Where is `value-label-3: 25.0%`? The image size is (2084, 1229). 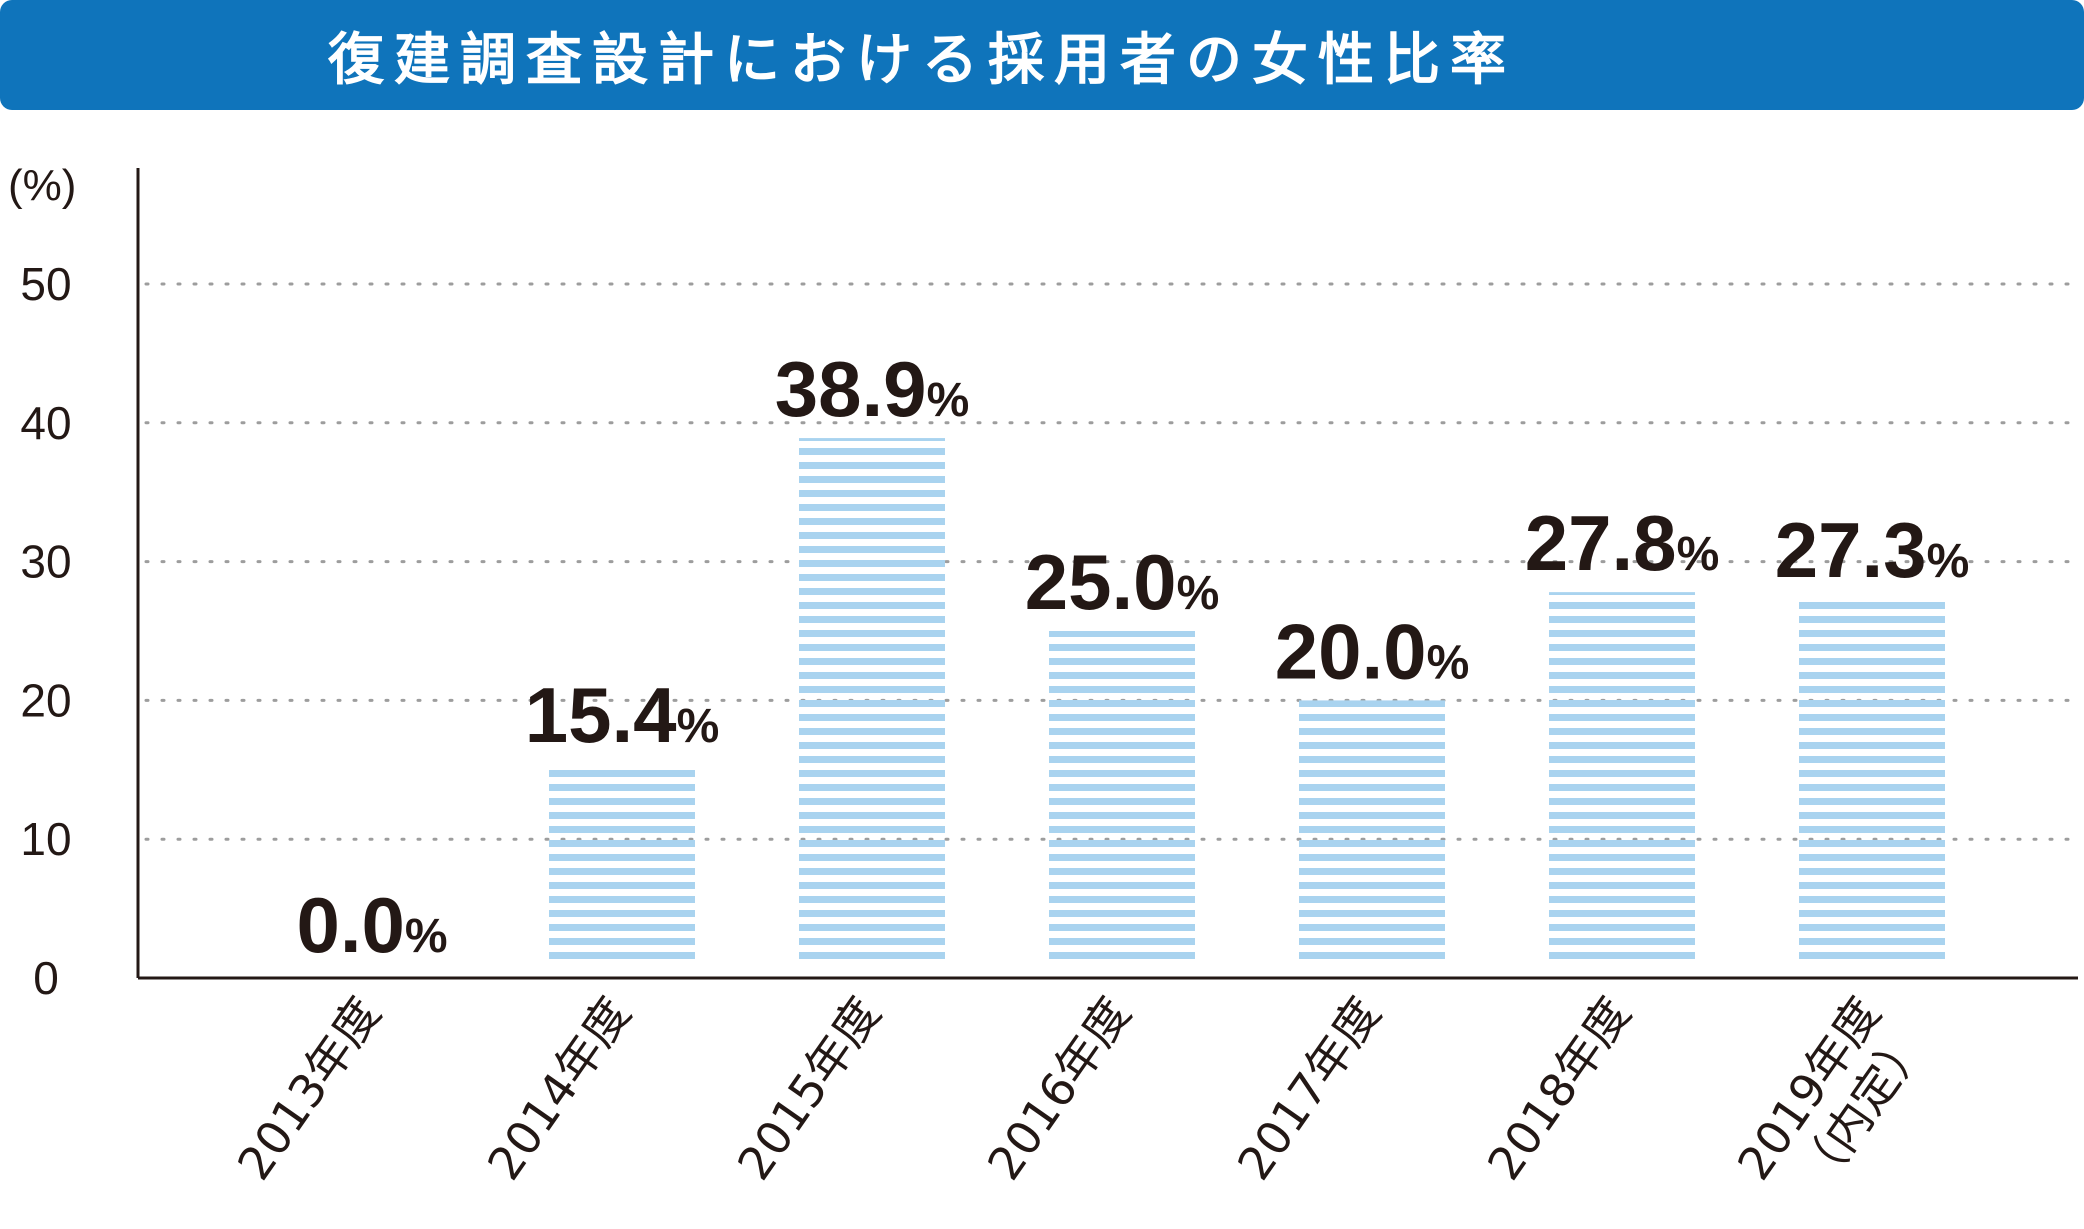
value-label-3: 25.0% is located at coordinates (1122, 582).